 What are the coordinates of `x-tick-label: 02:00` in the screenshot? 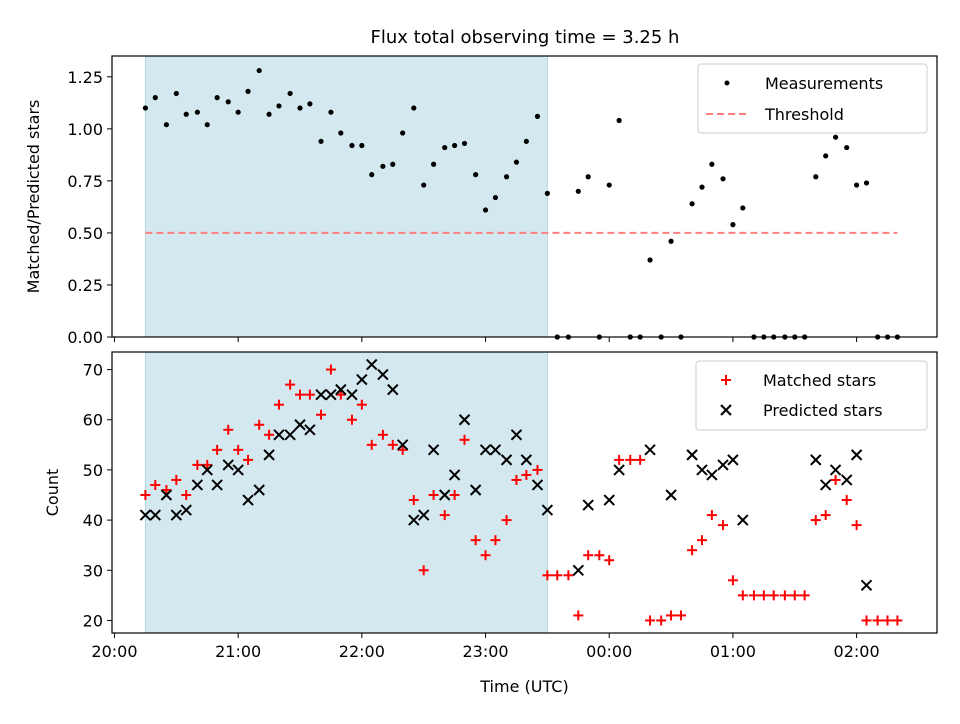 It's located at (857, 651).